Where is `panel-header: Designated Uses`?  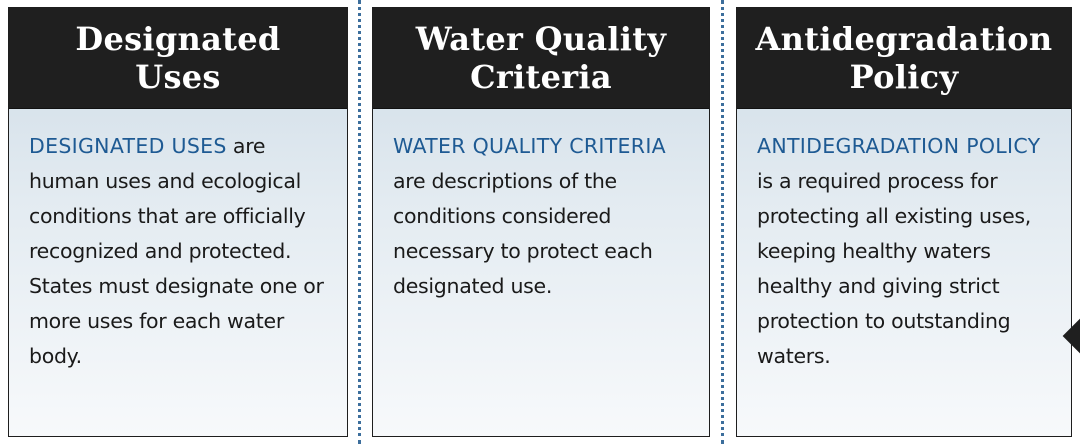
panel-header: Designated Uses is located at coordinates (178, 58).